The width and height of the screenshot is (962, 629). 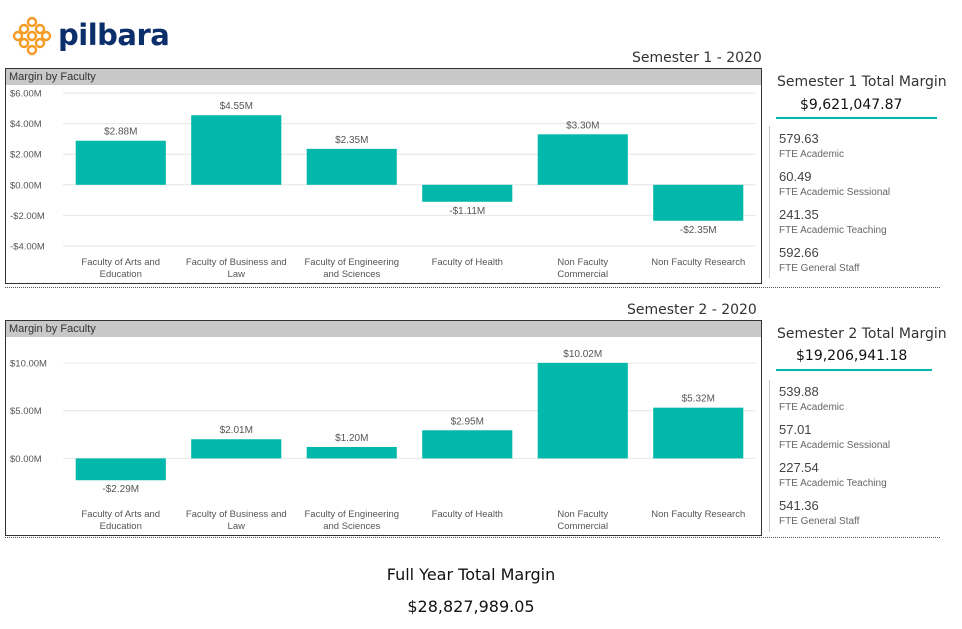 What do you see at coordinates (692, 310) in the screenshot?
I see `semester-2-title: Semester 2 - 2020` at bounding box center [692, 310].